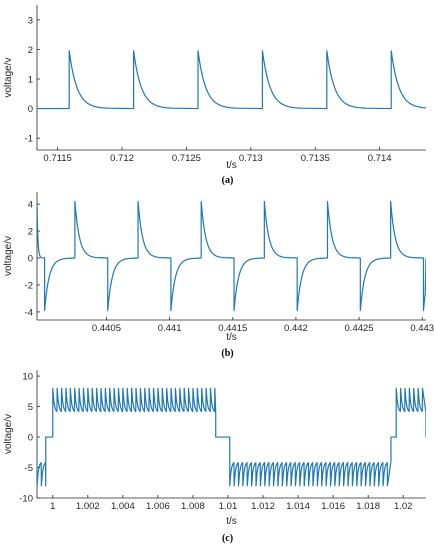 This screenshot has width=434, height=550. I want to click on x-tick-label: 0.713, so click(251, 158).